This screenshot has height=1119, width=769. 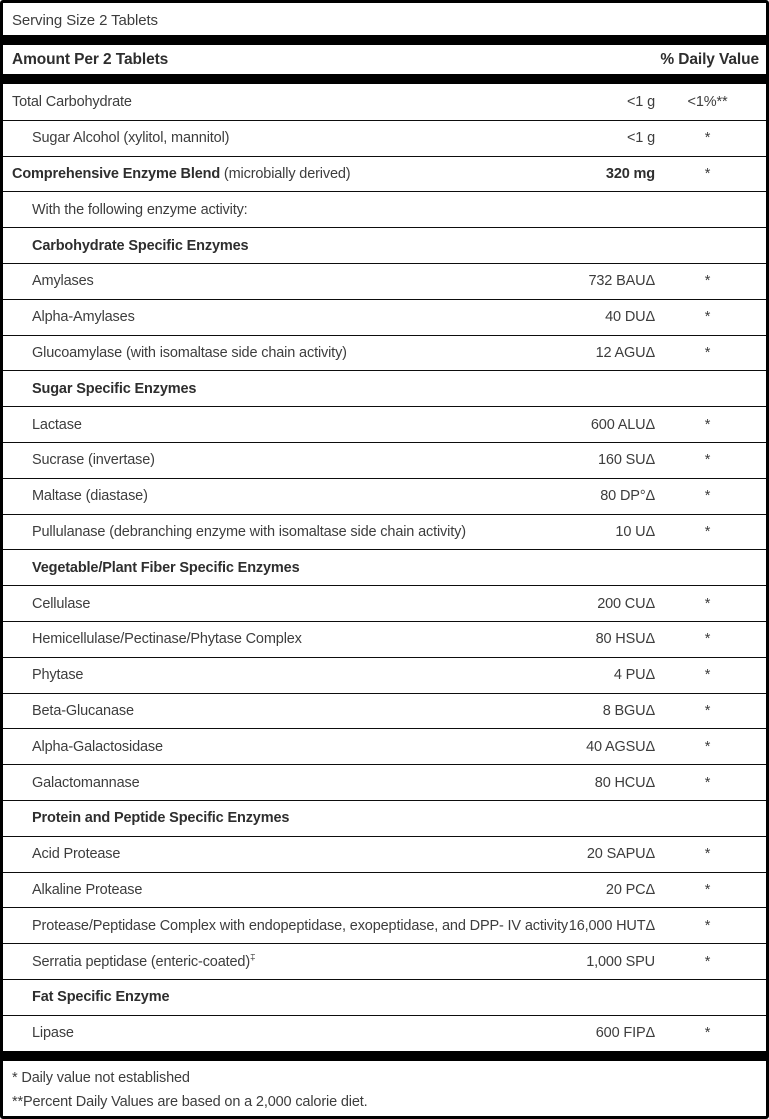 I want to click on row-amount: 20 SAPUΔ, so click(x=620, y=854).